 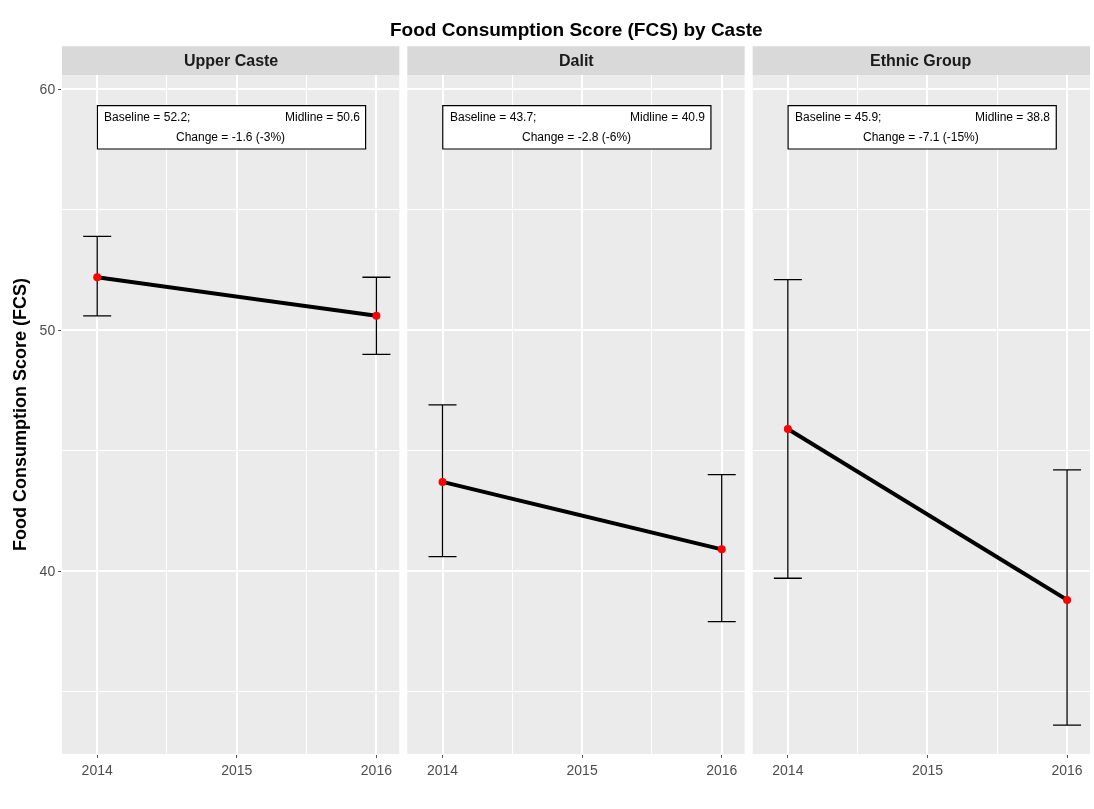 I want to click on y-axis-title: Food Consumption Score (FCS), so click(x=19, y=414).